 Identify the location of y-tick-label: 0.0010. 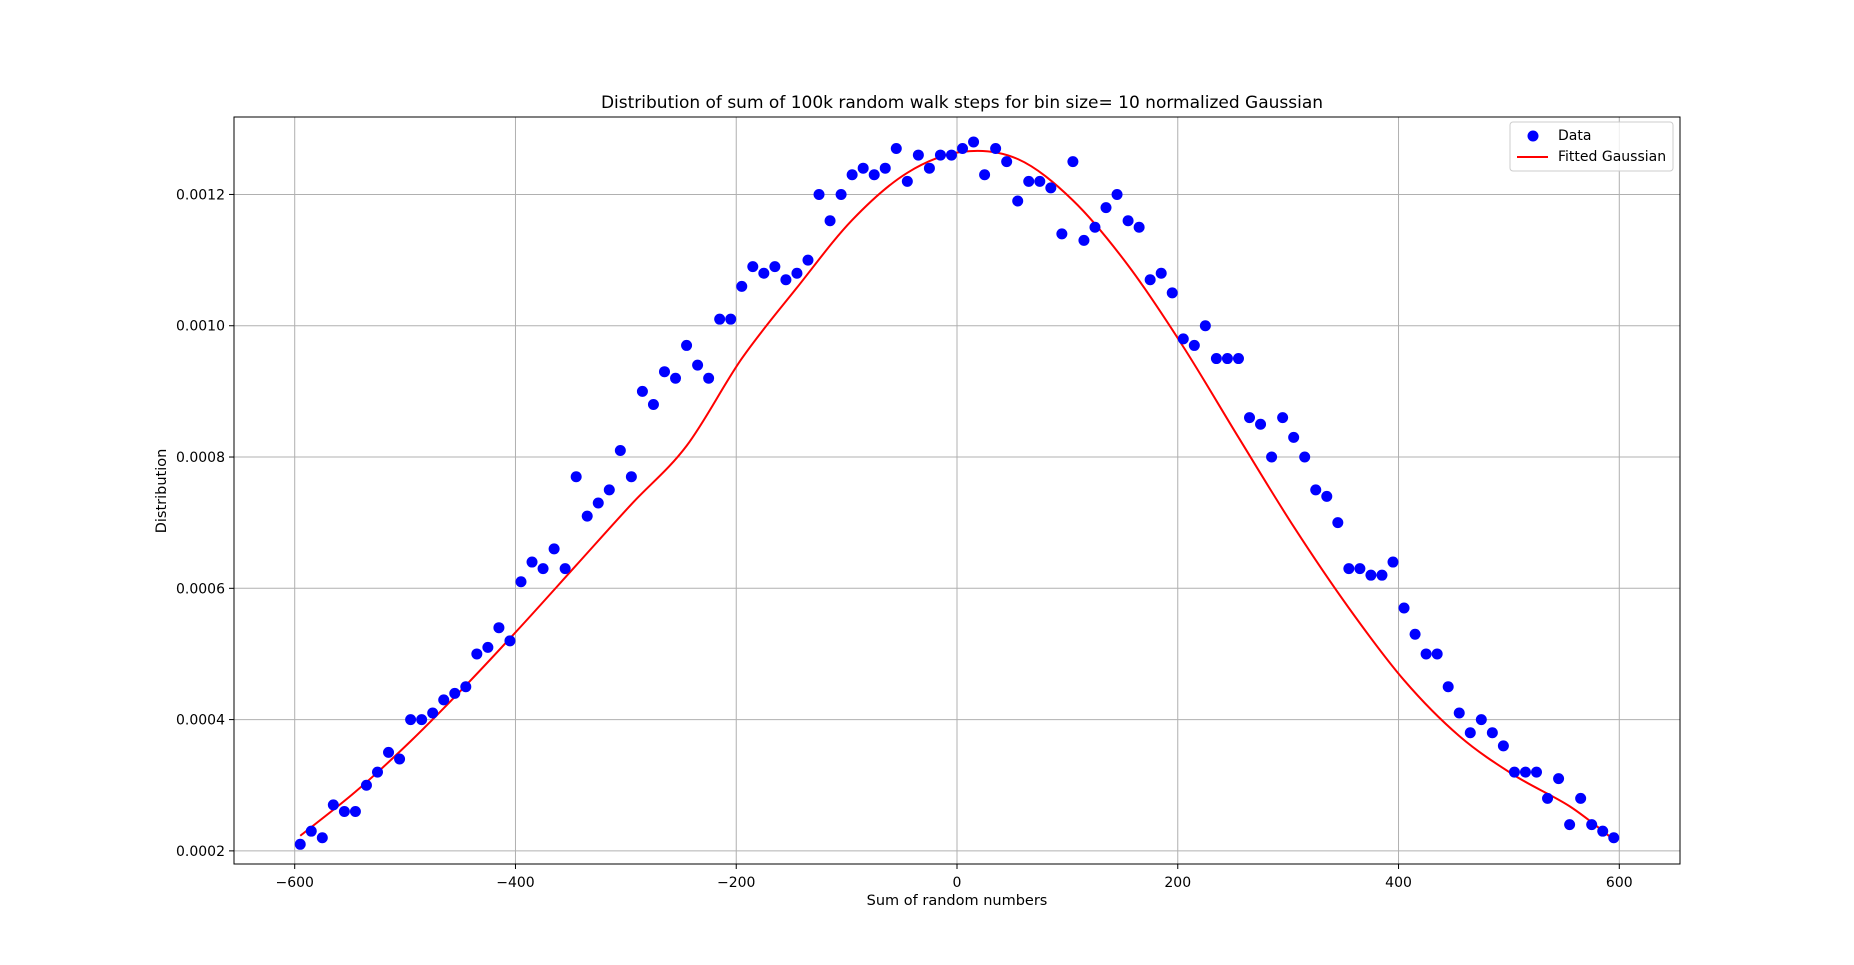
(200, 327).